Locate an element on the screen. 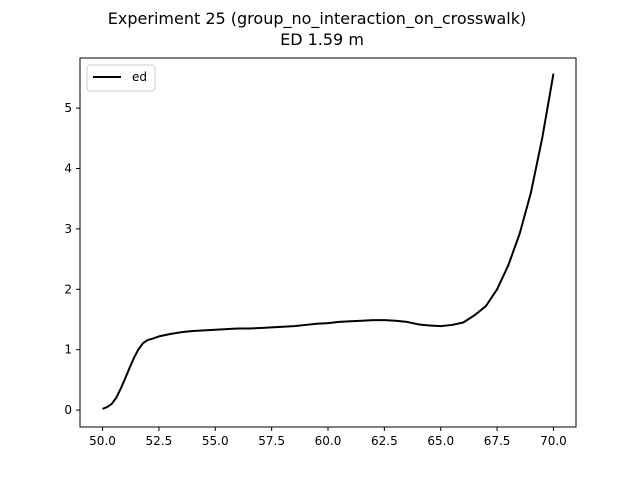  x-tick-label: 62.5 is located at coordinates (384, 441).